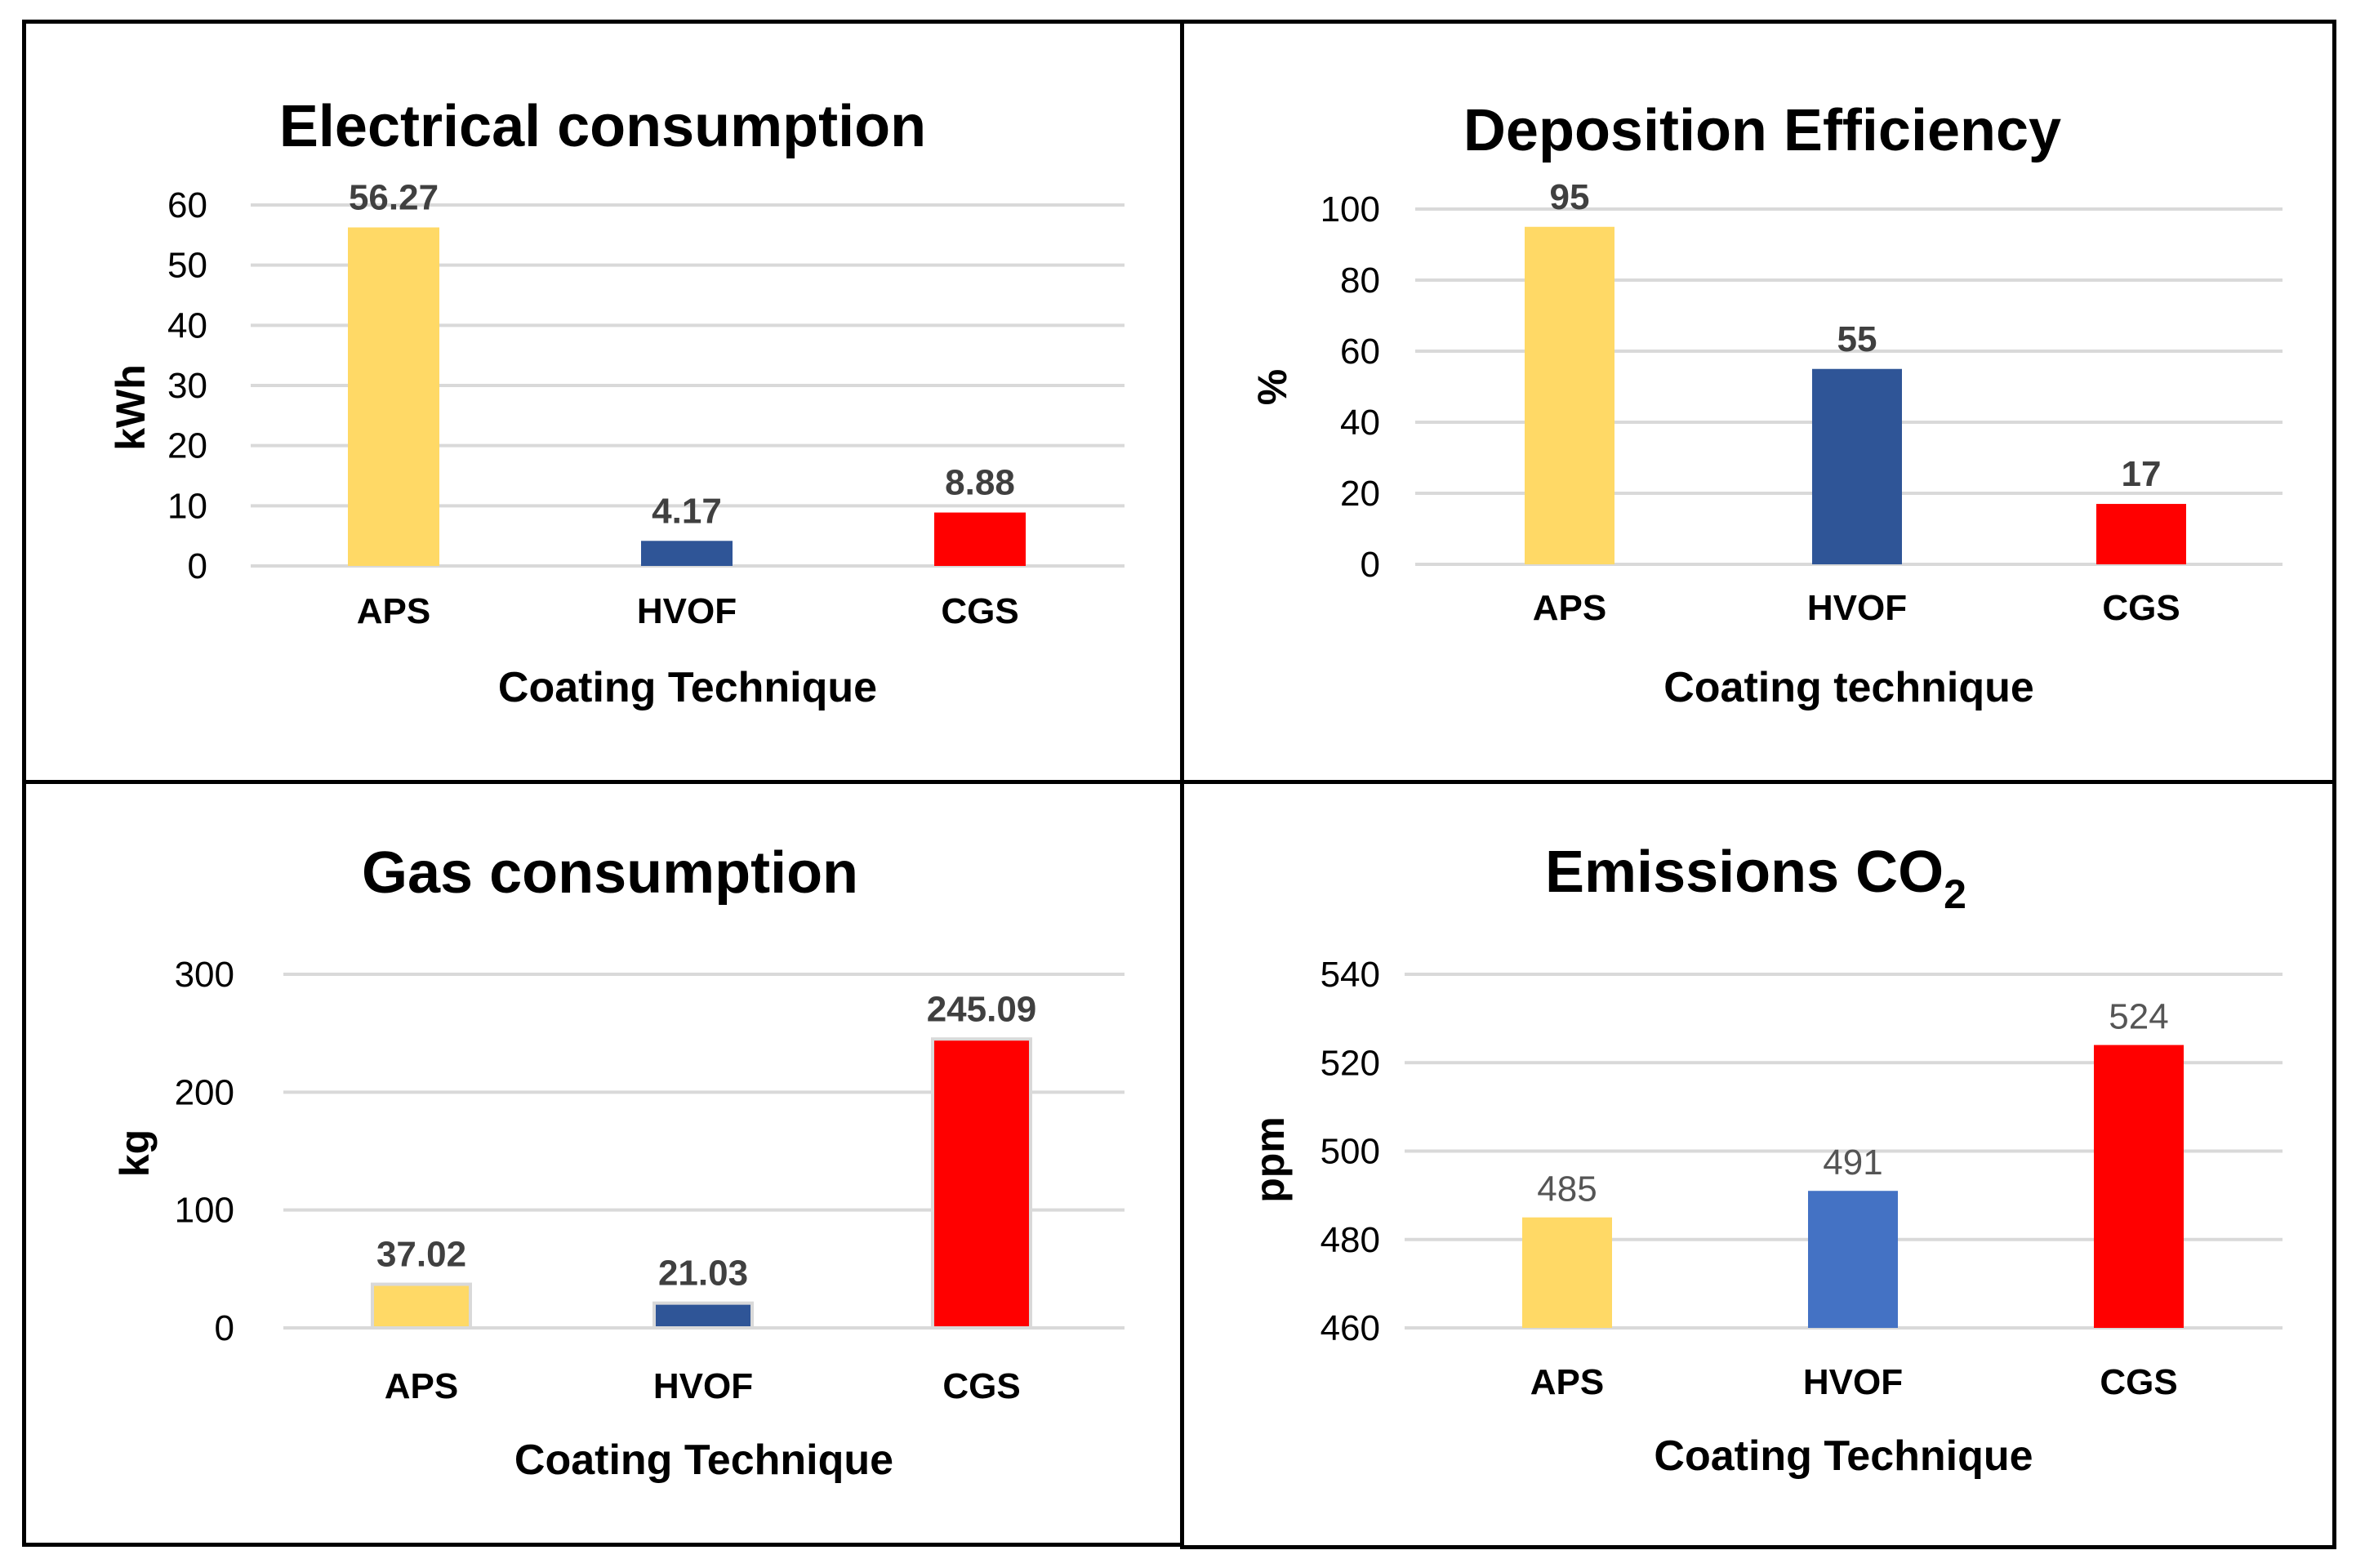  What do you see at coordinates (187, 266) in the screenshot?
I see `y-tick-label: 50` at bounding box center [187, 266].